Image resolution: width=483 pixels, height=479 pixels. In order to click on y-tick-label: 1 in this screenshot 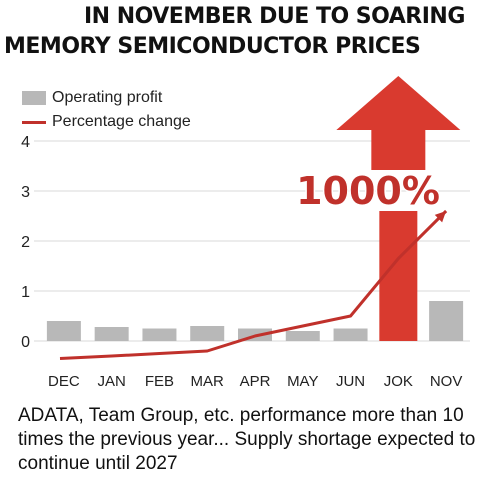, I will do `click(25, 292)`.